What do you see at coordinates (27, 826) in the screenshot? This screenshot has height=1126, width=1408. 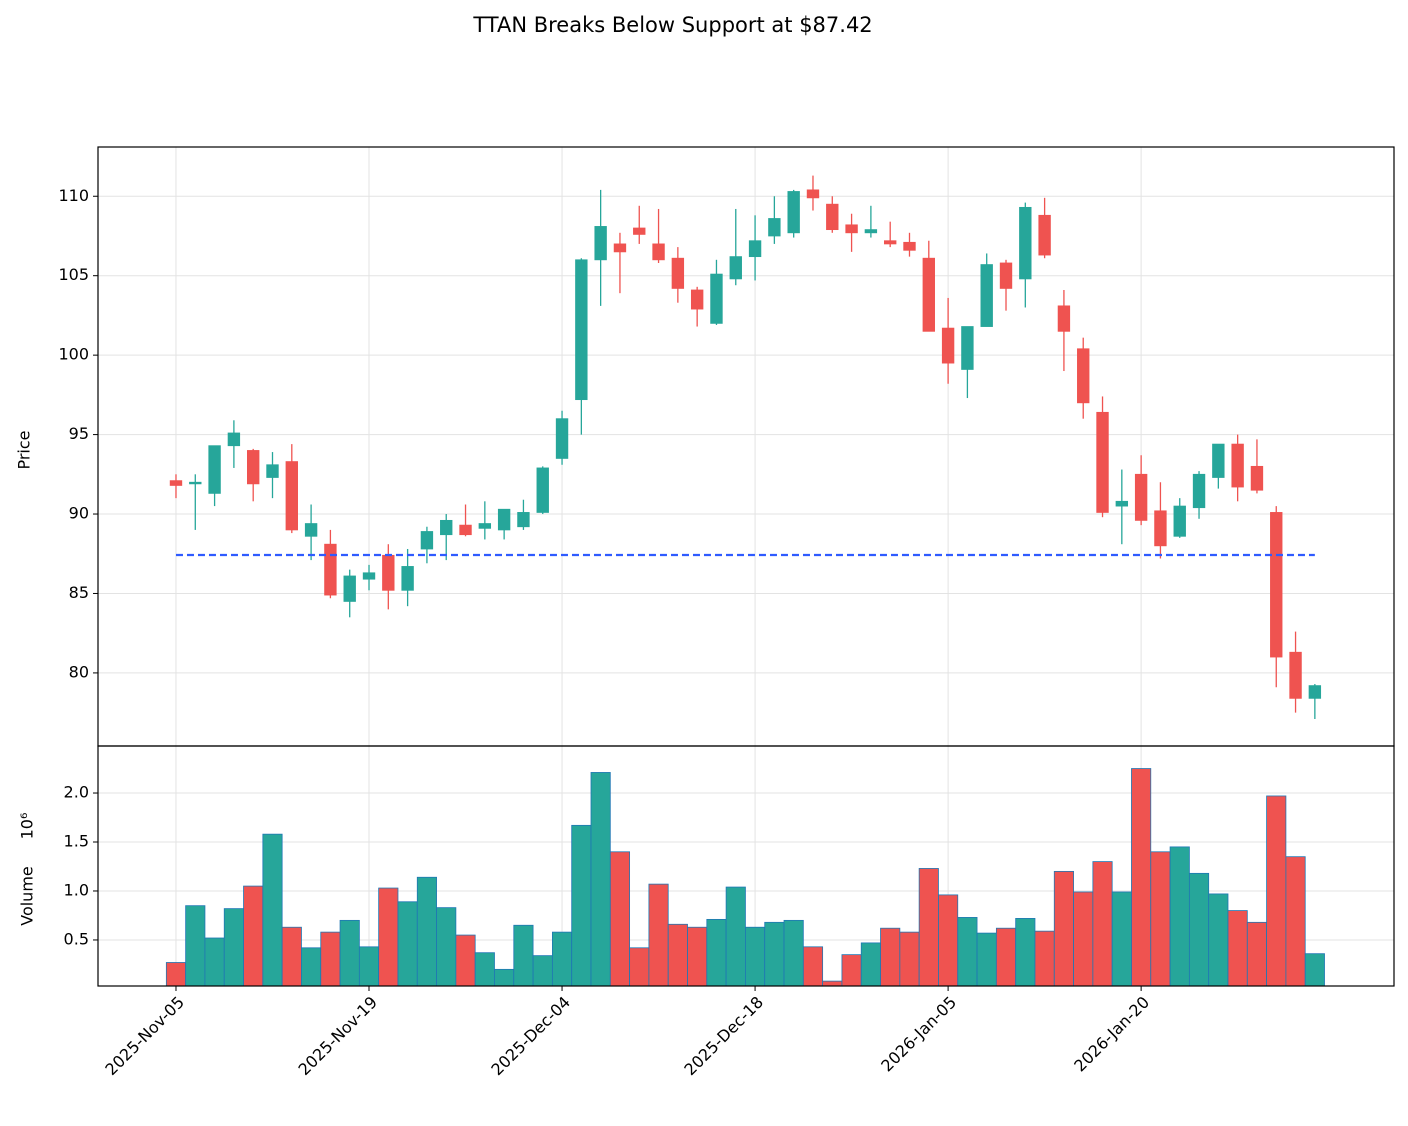 I see `volume-scale-label: 10⁶` at bounding box center [27, 826].